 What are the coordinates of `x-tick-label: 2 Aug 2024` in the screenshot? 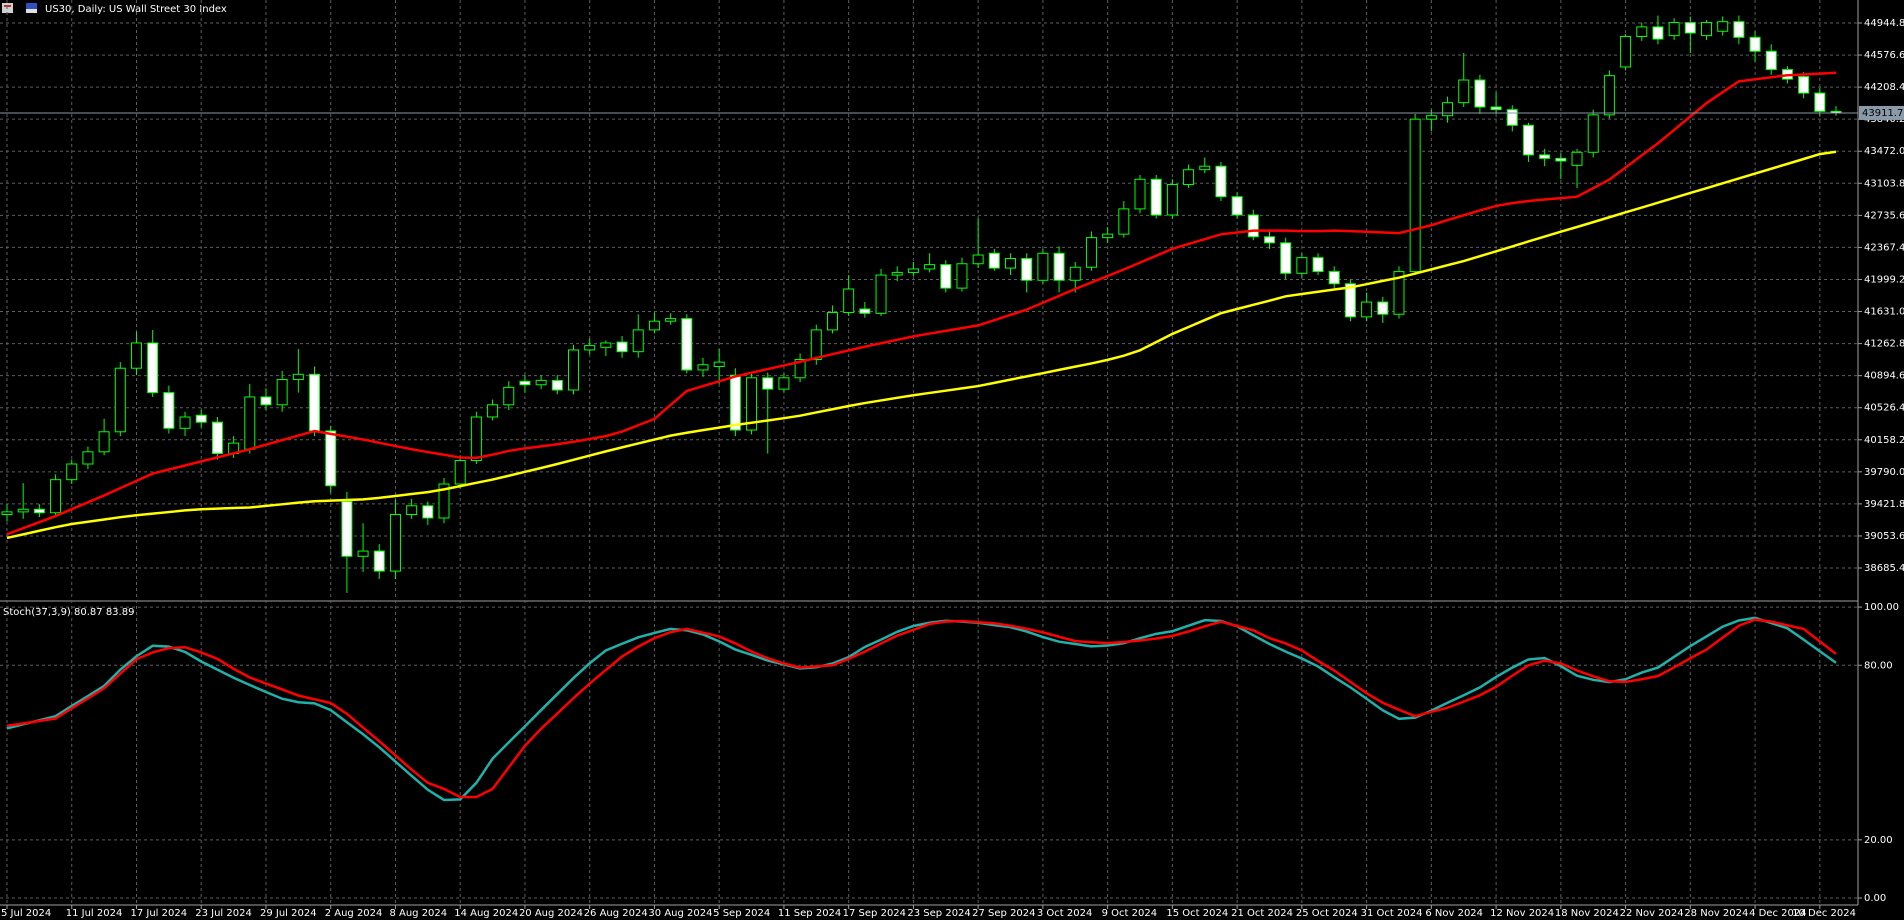 It's located at (354, 913).